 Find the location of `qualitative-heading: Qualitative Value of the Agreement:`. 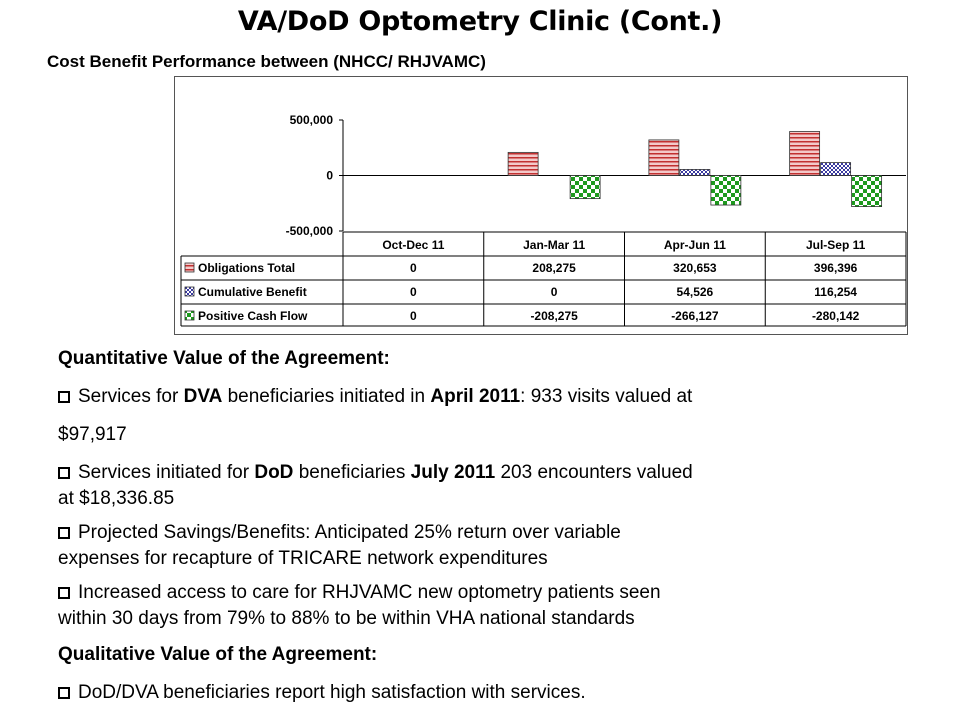

qualitative-heading: Qualitative Value of the Agreement: is located at coordinates (218, 654).